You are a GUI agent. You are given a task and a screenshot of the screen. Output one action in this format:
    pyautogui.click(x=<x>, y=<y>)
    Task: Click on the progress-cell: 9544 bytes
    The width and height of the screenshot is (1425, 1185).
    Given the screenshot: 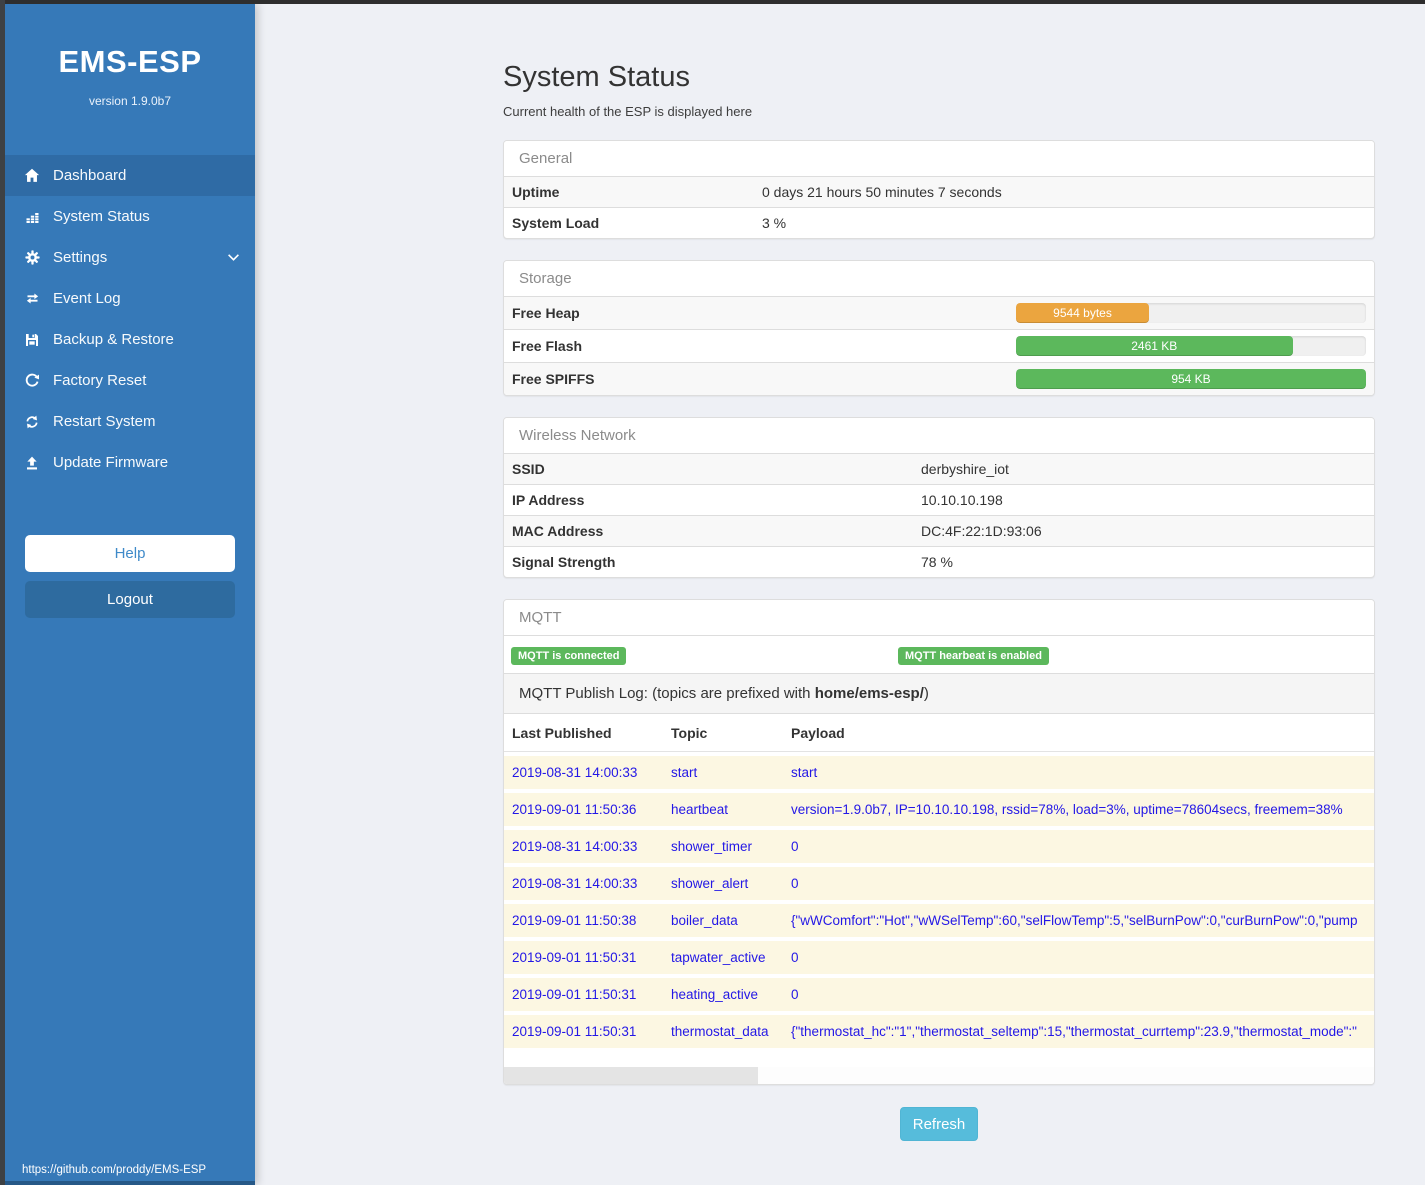 What is the action you would take?
    pyautogui.click(x=1191, y=313)
    